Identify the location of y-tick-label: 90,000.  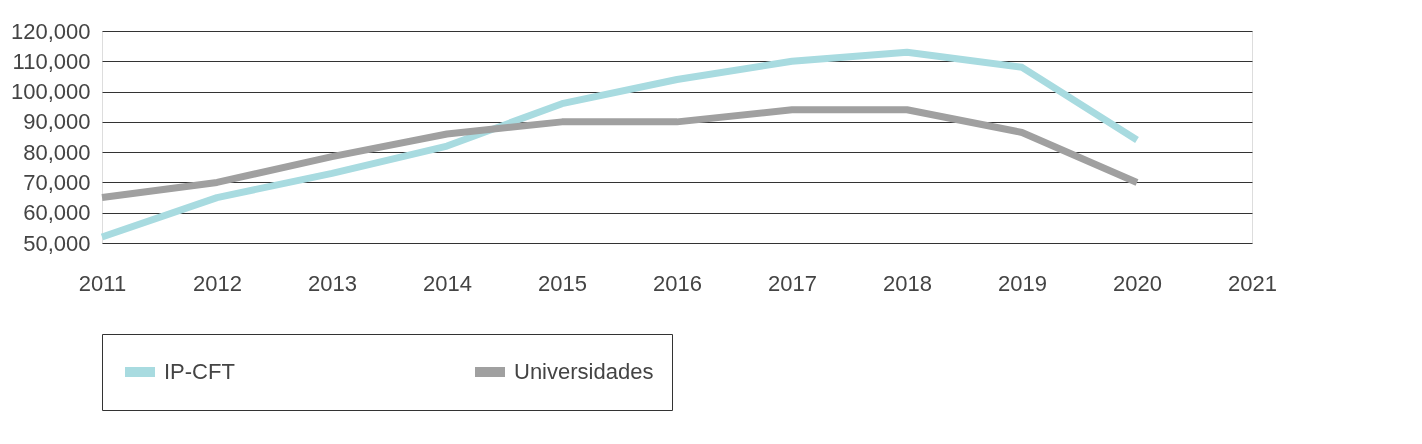
(57, 122).